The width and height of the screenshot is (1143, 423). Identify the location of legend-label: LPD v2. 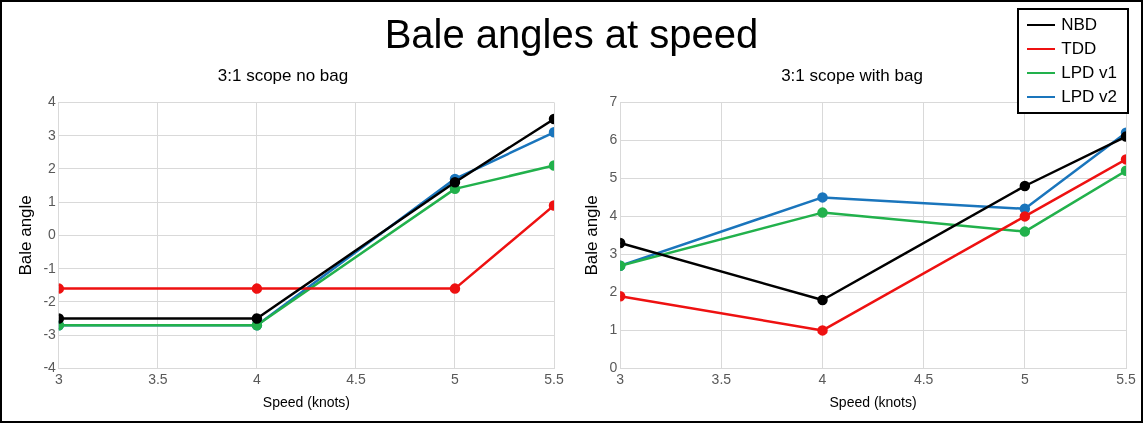
(1089, 97).